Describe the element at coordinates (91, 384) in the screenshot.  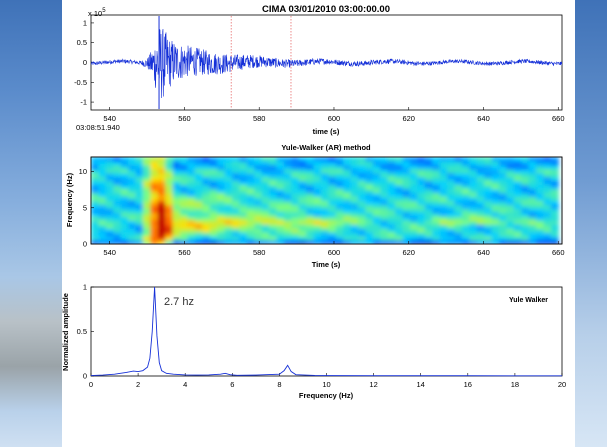
I see `spectrum-x-tick-label: 0` at that location.